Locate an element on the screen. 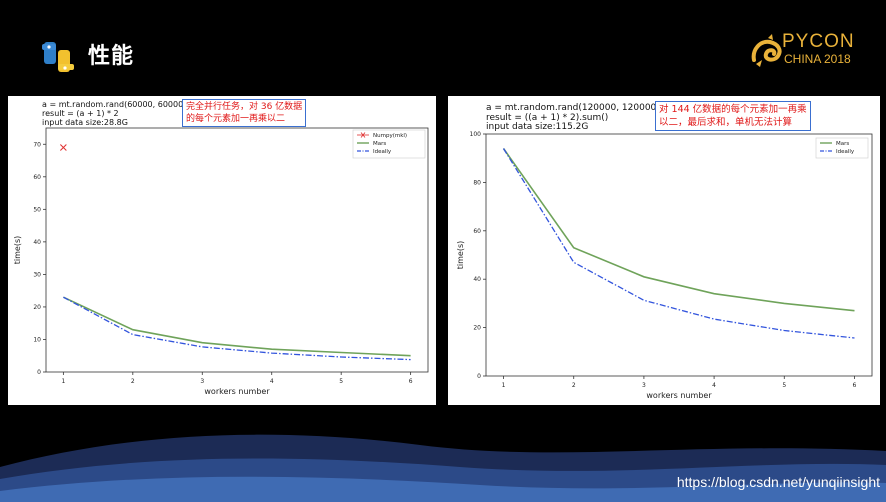  left-ytick-label-4: 40 is located at coordinates (37, 242).